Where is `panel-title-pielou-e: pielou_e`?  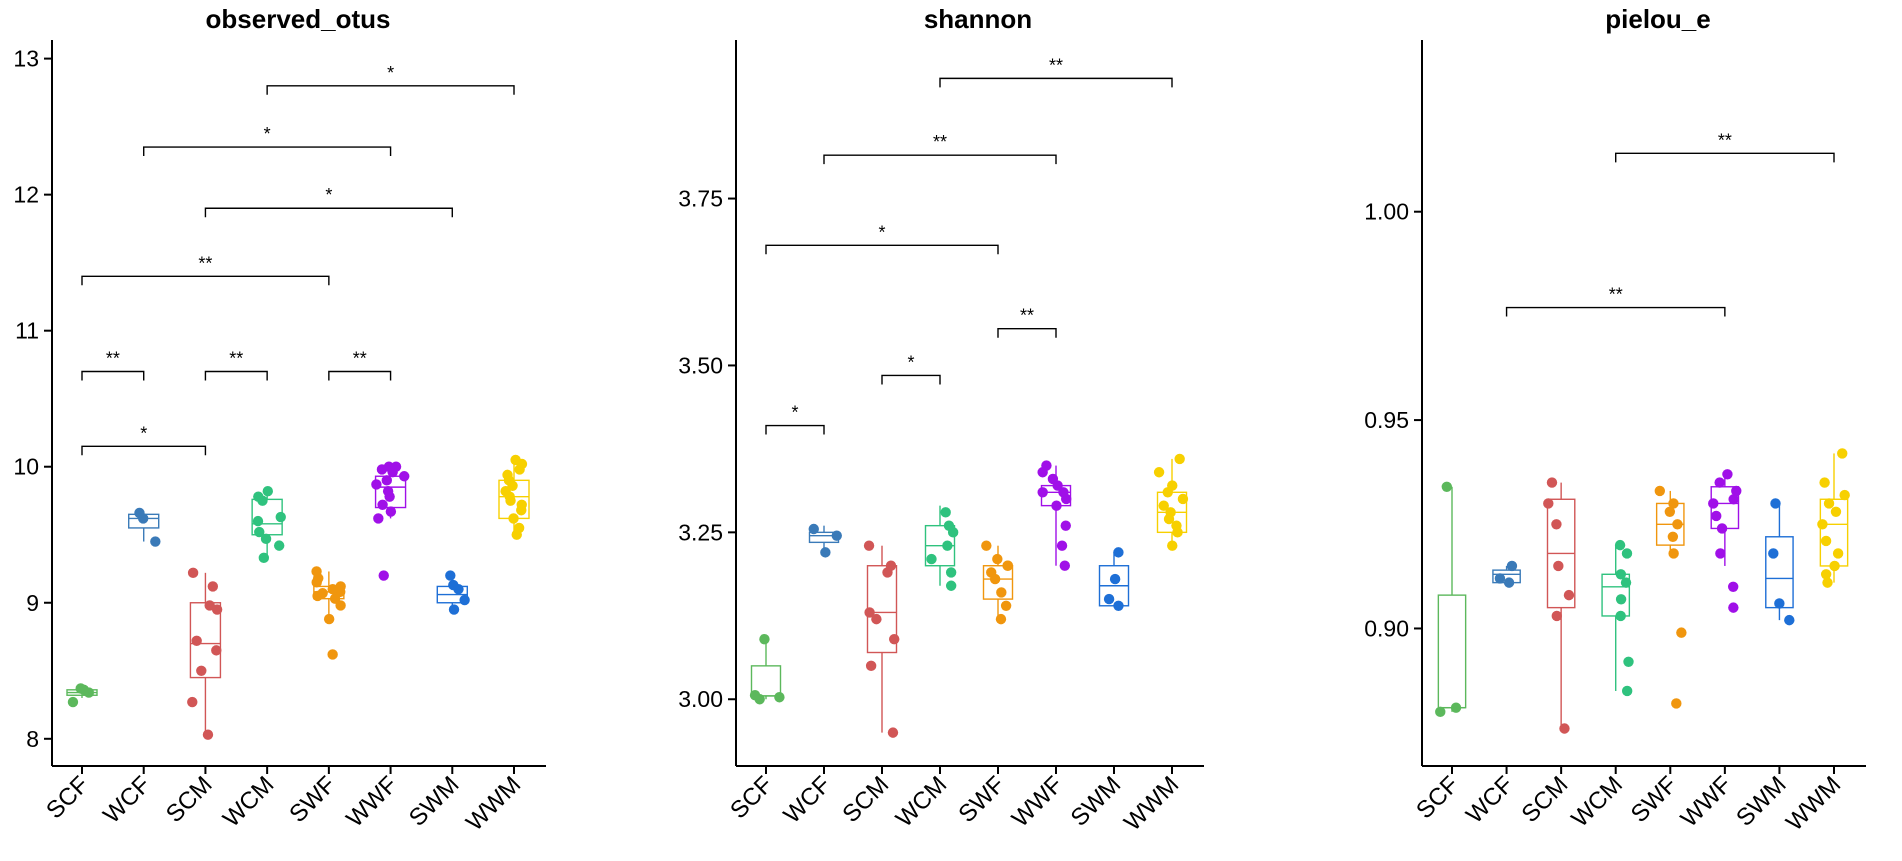 panel-title-pielou-e: pielou_e is located at coordinates (1657, 19).